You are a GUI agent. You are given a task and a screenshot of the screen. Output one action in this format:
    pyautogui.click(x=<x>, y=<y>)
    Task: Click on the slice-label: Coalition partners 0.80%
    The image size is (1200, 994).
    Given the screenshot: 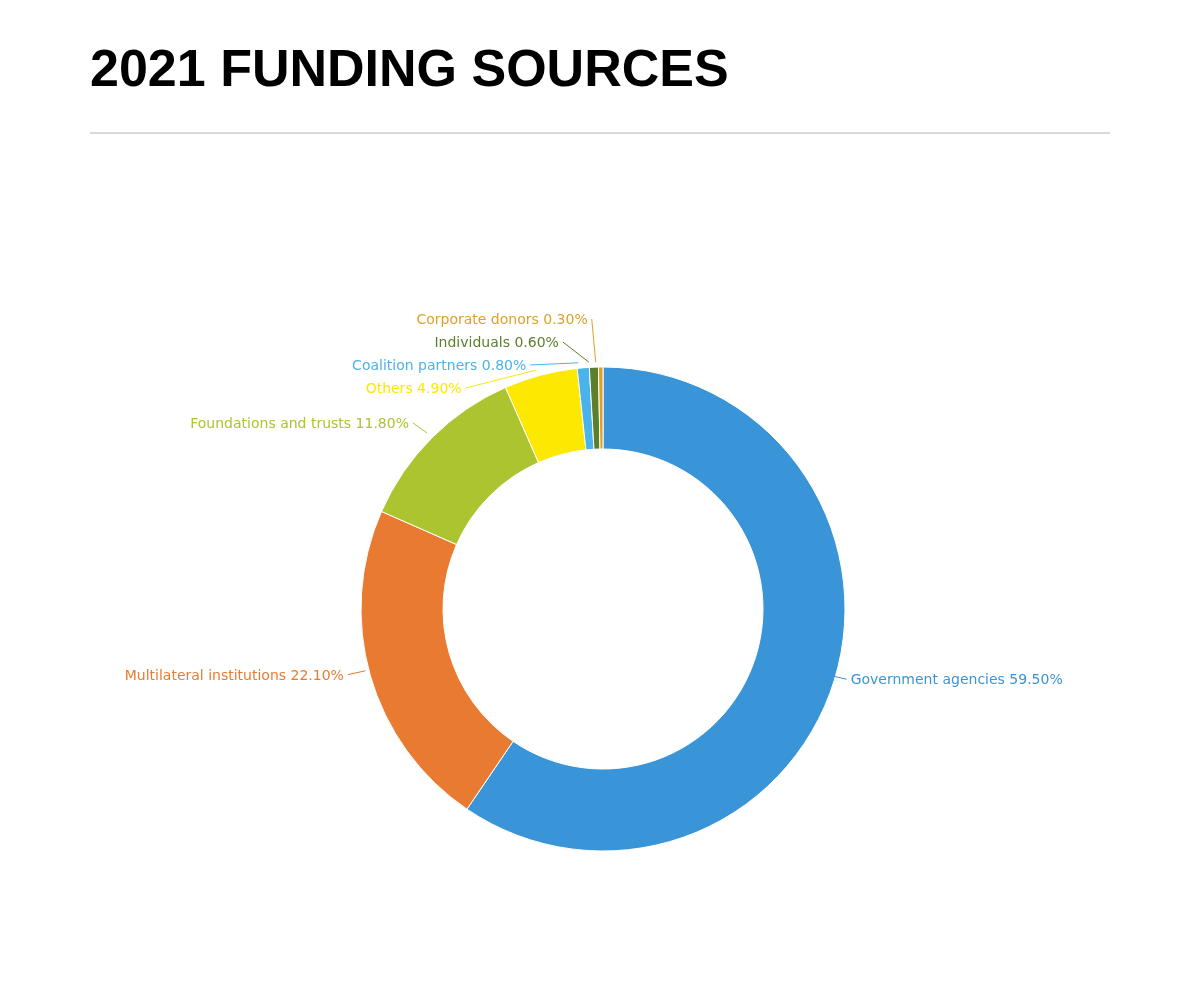 What is the action you would take?
    pyautogui.click(x=439, y=365)
    